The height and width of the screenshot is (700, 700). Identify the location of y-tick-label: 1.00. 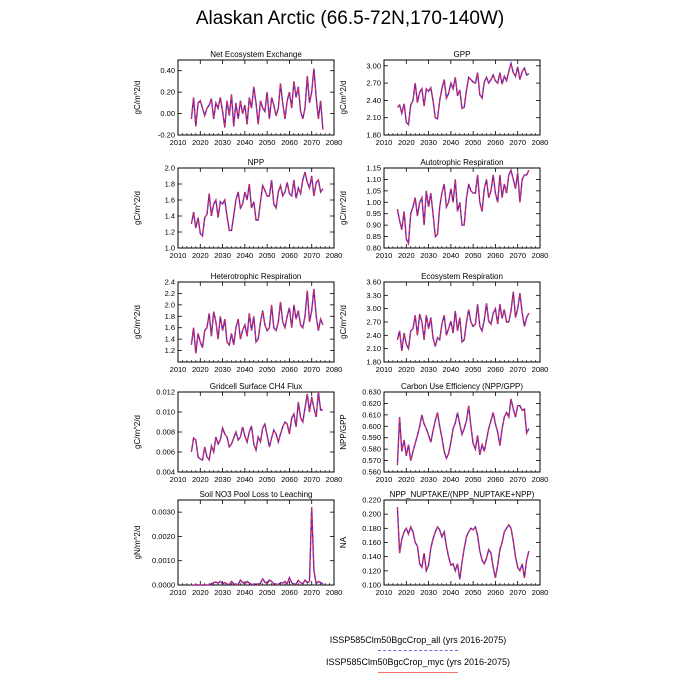
(373, 202).